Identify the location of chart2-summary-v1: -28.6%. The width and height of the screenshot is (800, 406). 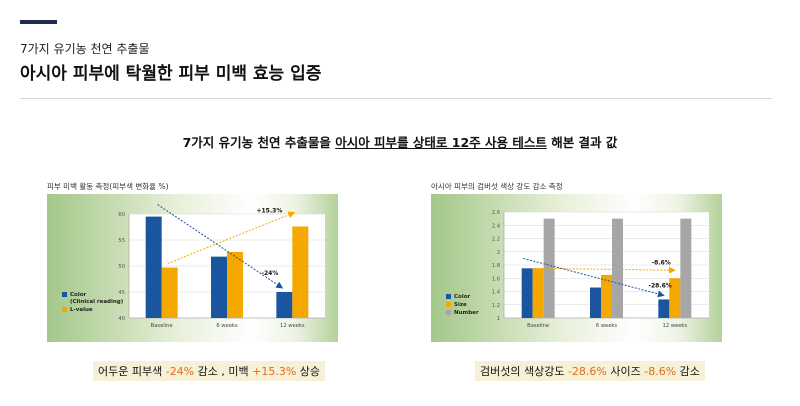
(587, 371).